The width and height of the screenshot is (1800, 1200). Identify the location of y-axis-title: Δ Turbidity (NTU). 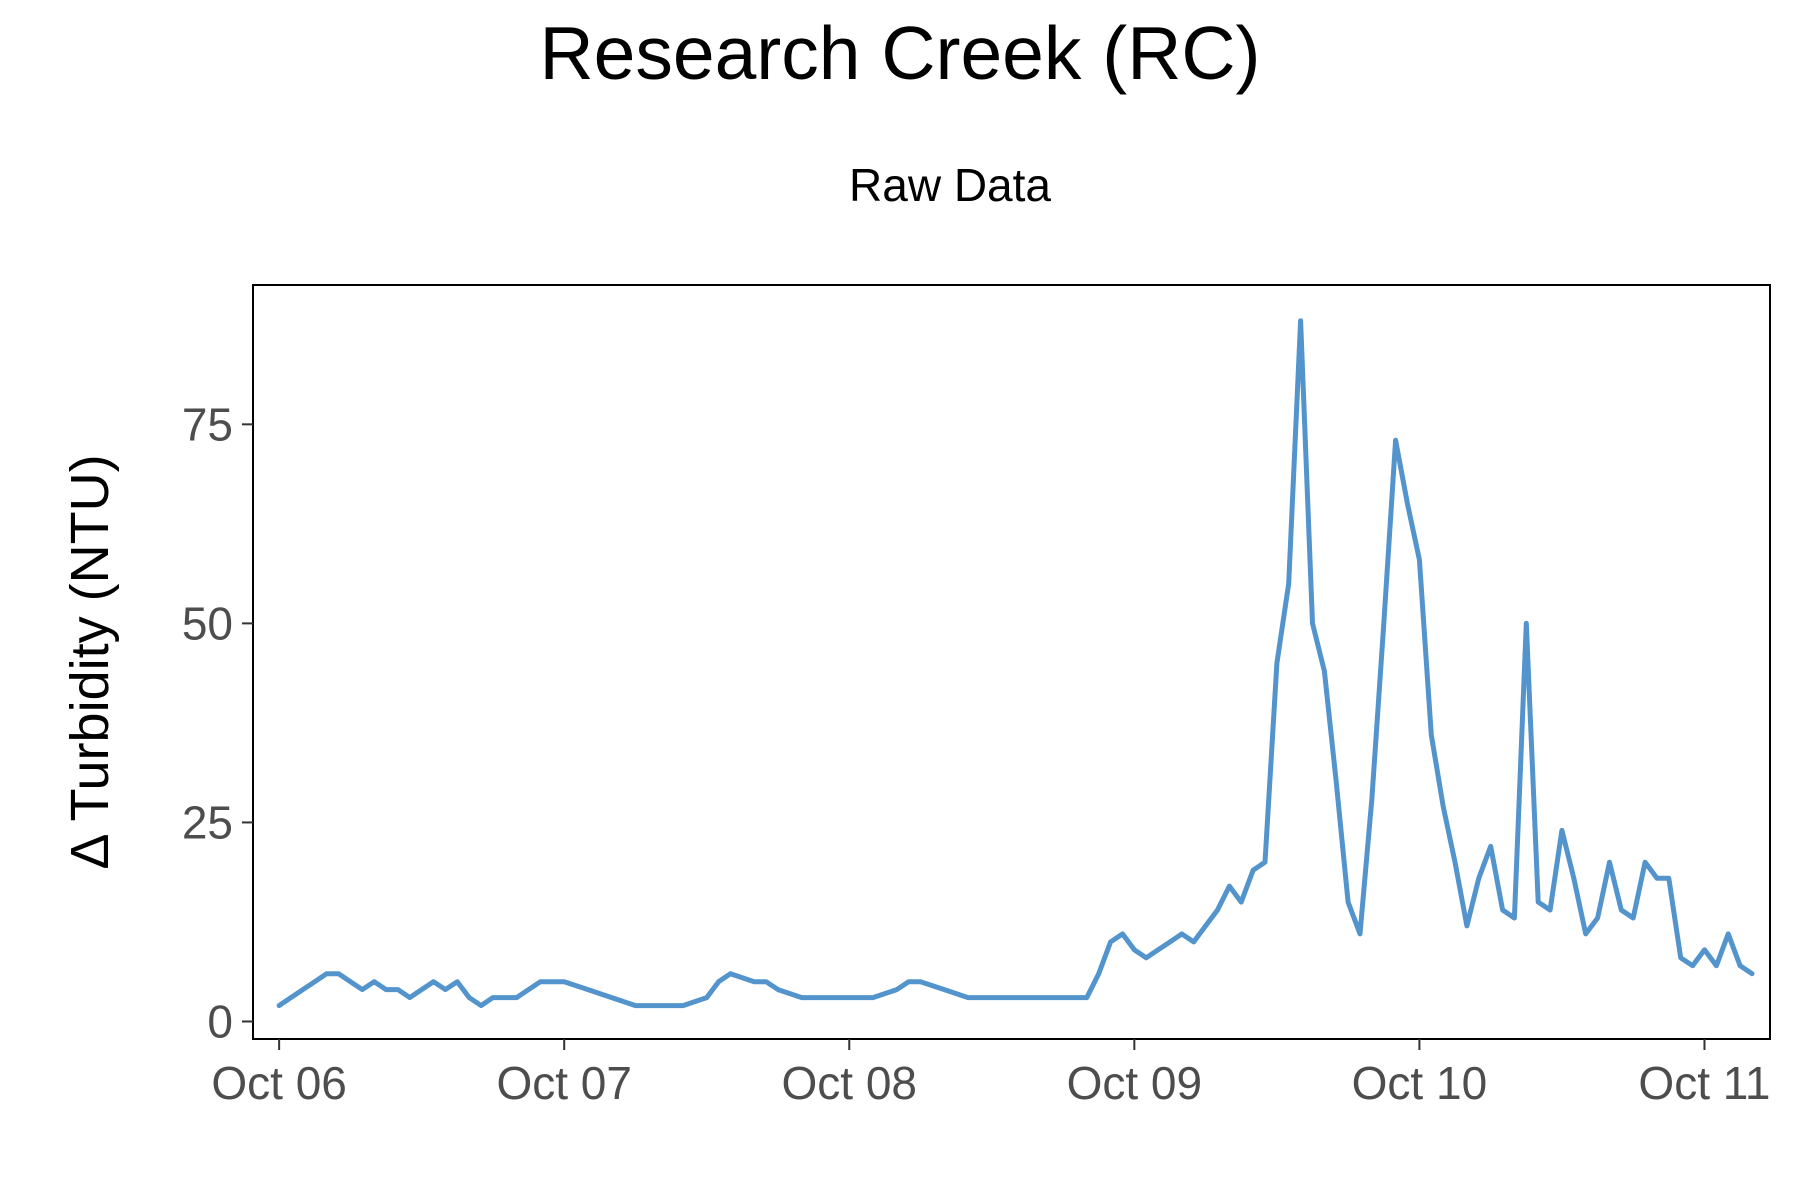
(90, 661).